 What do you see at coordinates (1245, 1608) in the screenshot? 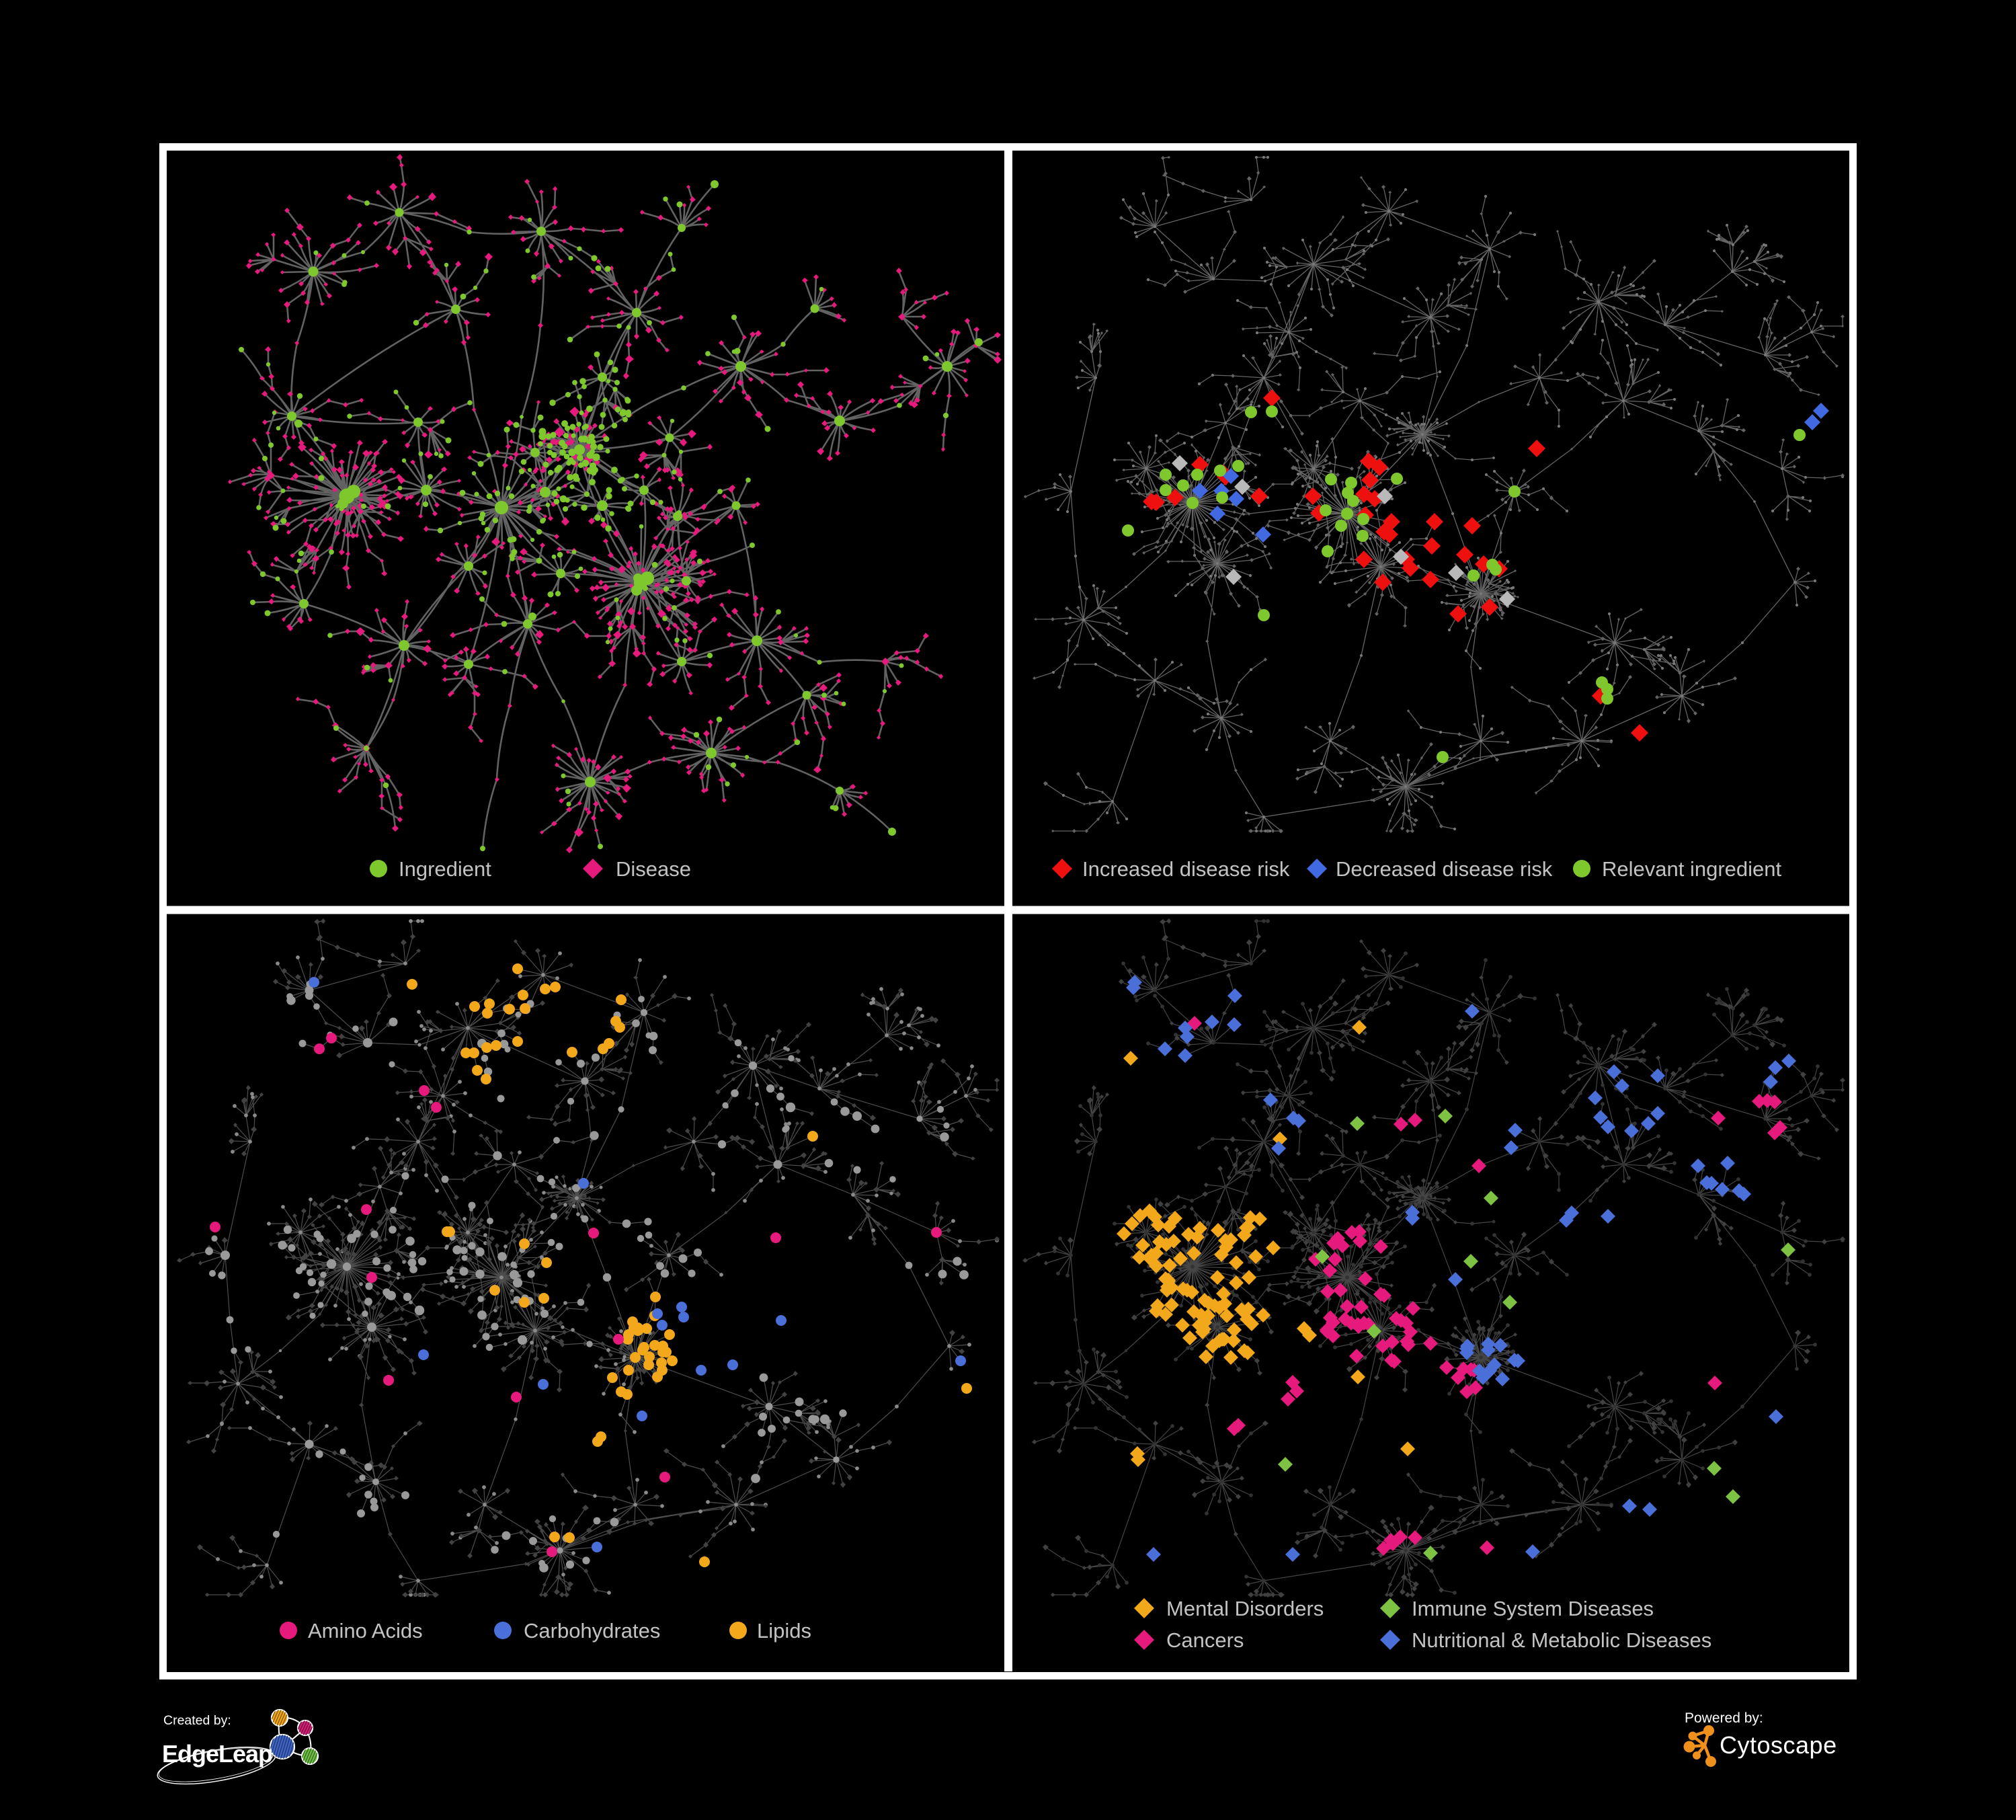
I see `svg-text: Mental Disorders` at bounding box center [1245, 1608].